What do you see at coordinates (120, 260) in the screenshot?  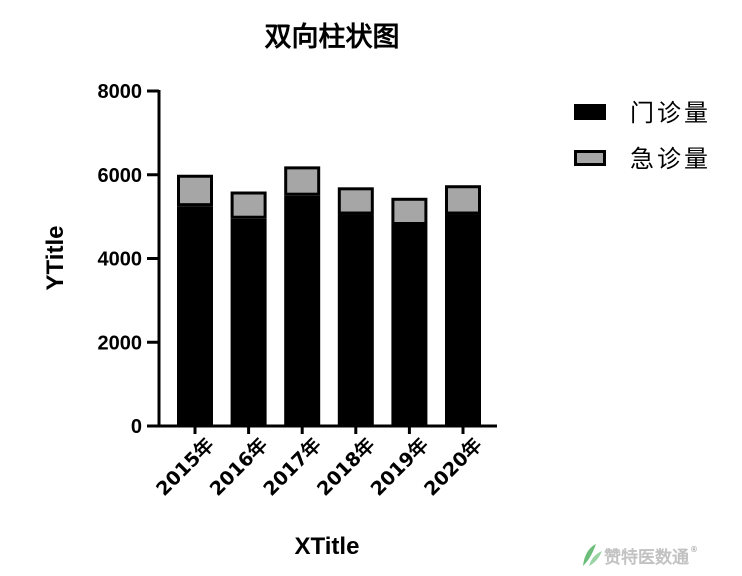 I see `y-tick-label-2: 4000` at bounding box center [120, 260].